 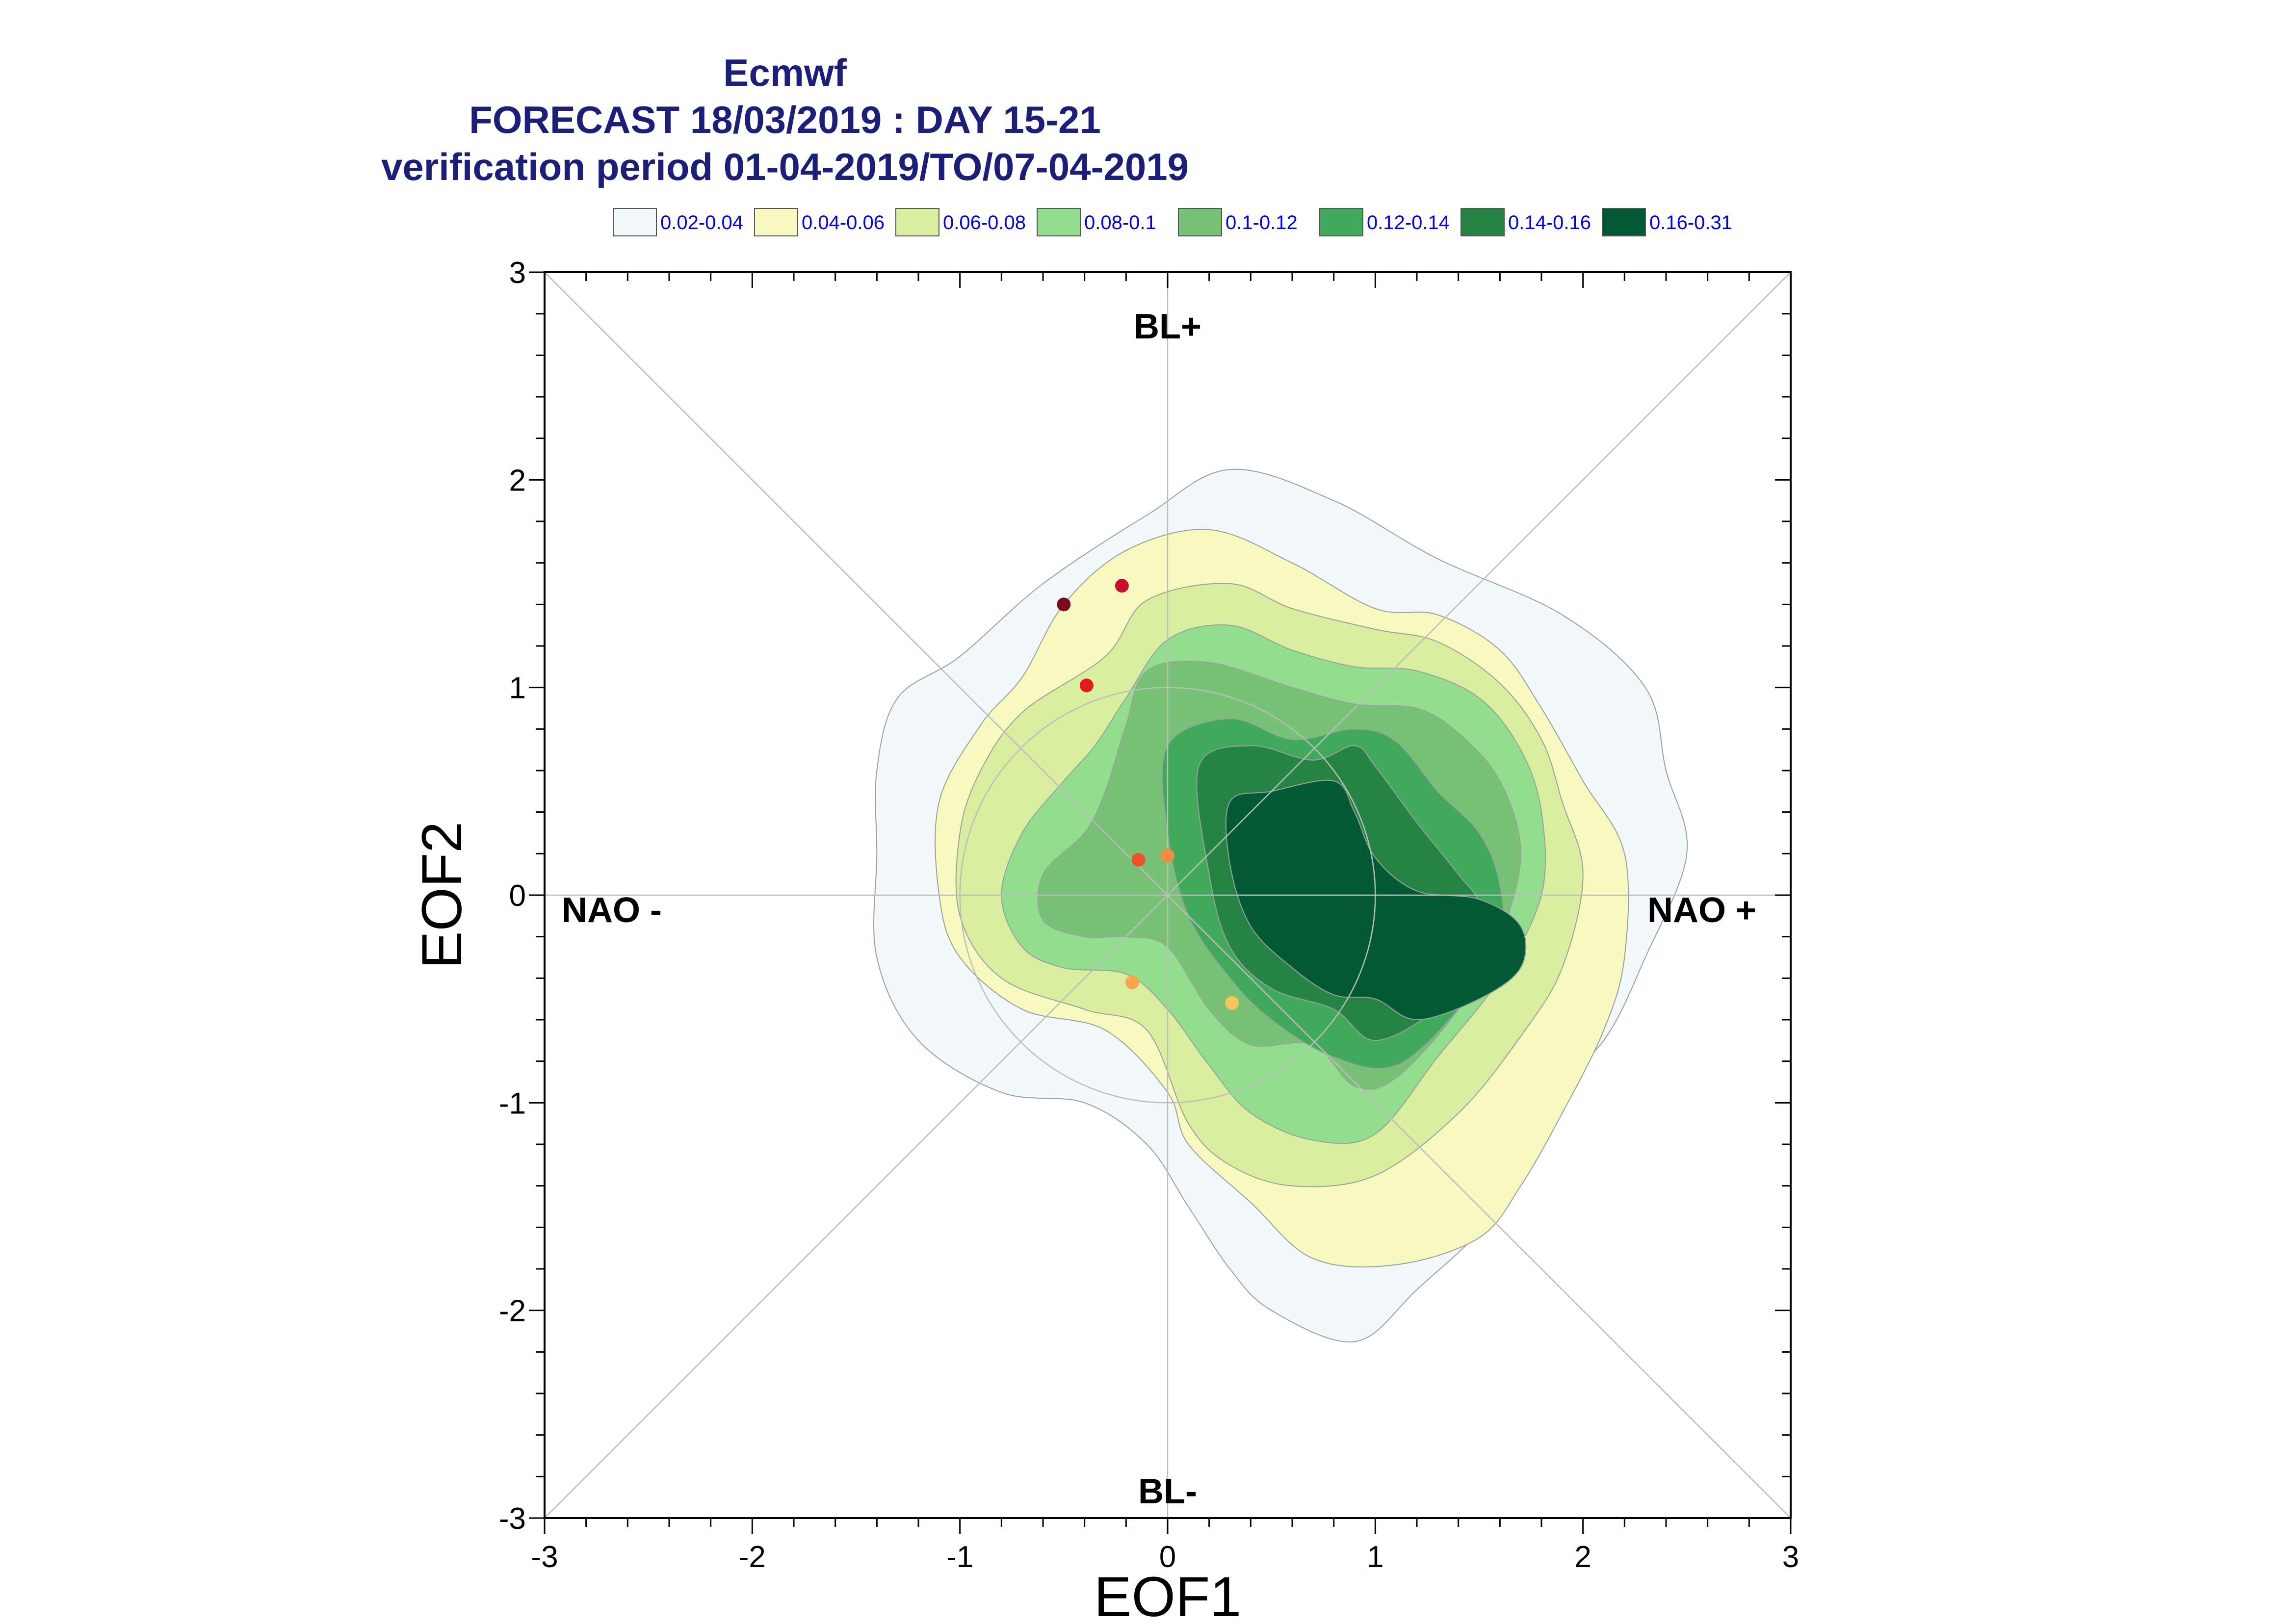 I want to click on x-tick-label: 2, so click(x=1582, y=1557).